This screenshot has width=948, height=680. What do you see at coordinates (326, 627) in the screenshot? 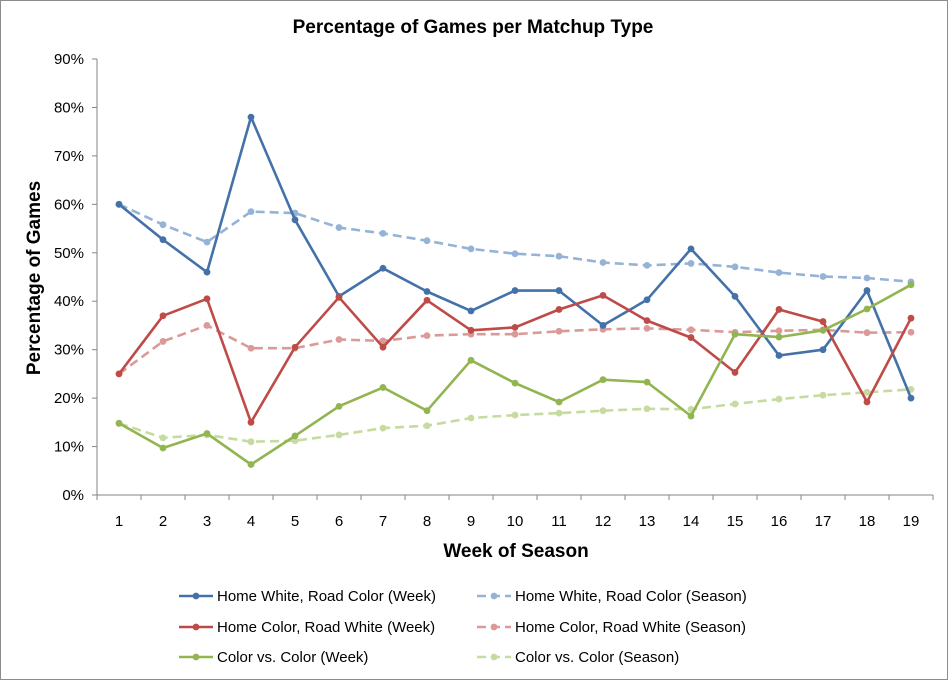
I see `legend-label: Home Color, Road White (Week)` at bounding box center [326, 627].